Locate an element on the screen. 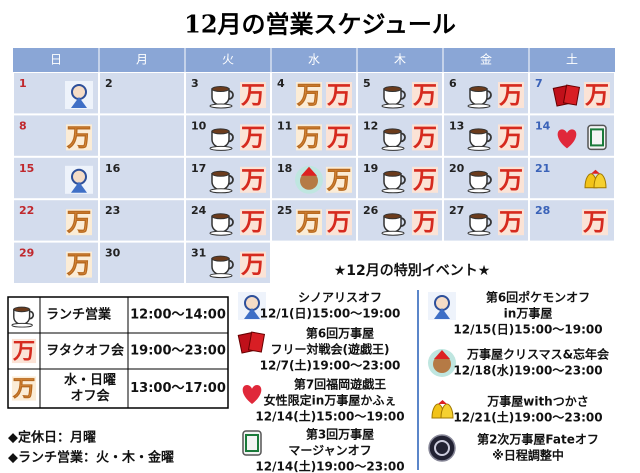  weekday-label: 水 is located at coordinates (314, 60).